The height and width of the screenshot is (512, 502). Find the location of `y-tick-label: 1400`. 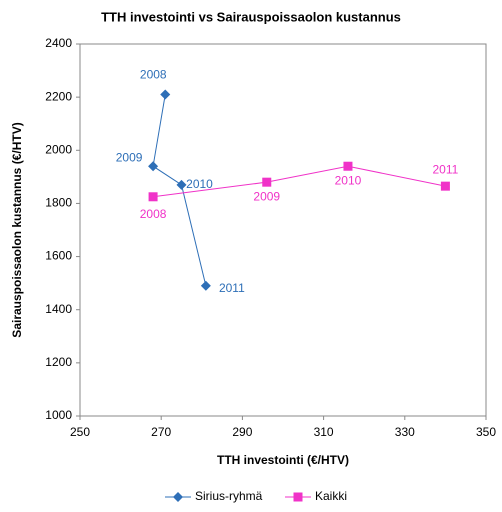

y-tick-label: 1400 is located at coordinates (58, 309).